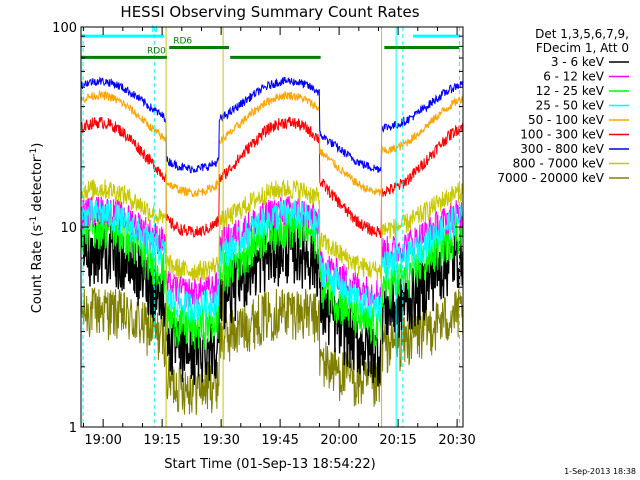 The image size is (640, 480). Describe the element at coordinates (397, 440) in the screenshot. I see `x-tick-label-5: 20:15` at that location.